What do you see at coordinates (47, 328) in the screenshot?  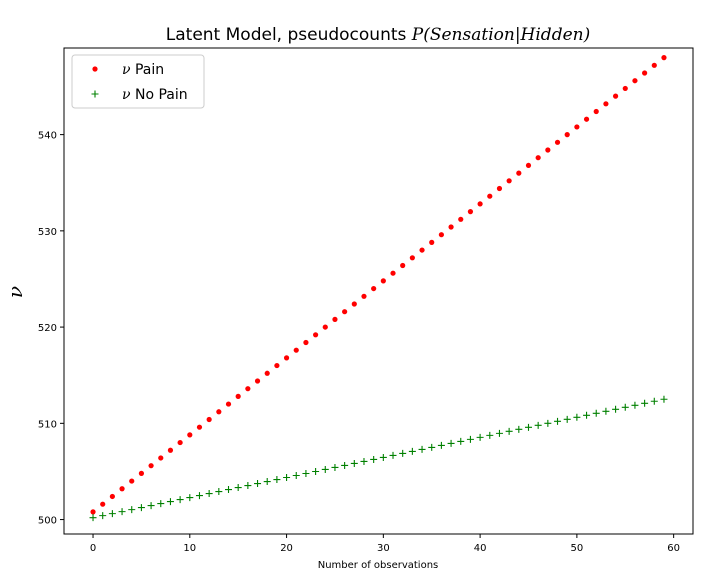 I see `y-tick-label: 520` at bounding box center [47, 328].